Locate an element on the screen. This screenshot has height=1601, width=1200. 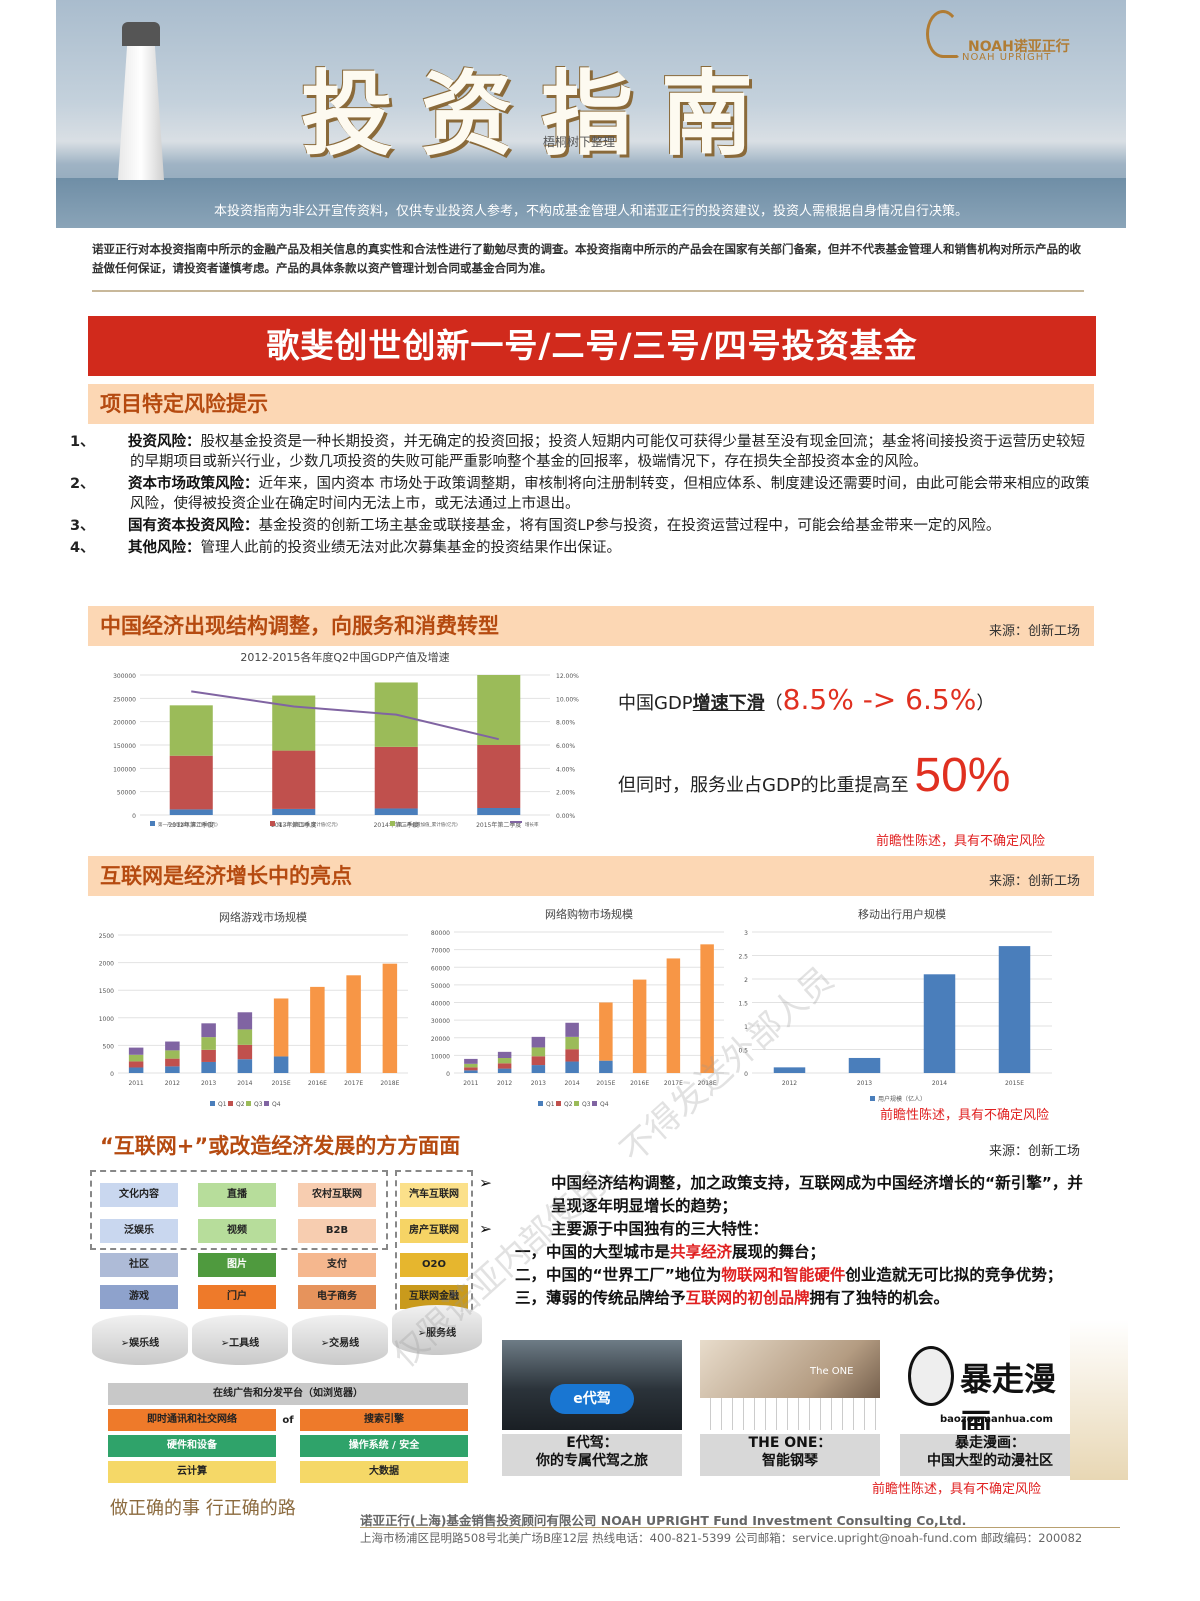
caption-box: 暴走漫画： 中国大型的动漫社区 is located at coordinates (990, 1455).